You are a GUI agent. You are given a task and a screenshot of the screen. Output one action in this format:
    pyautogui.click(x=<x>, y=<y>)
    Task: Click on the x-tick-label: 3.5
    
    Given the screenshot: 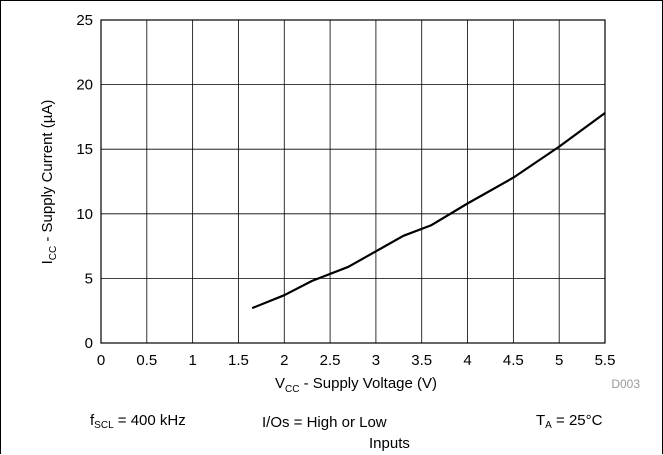 What is the action you would take?
    pyautogui.click(x=421, y=360)
    